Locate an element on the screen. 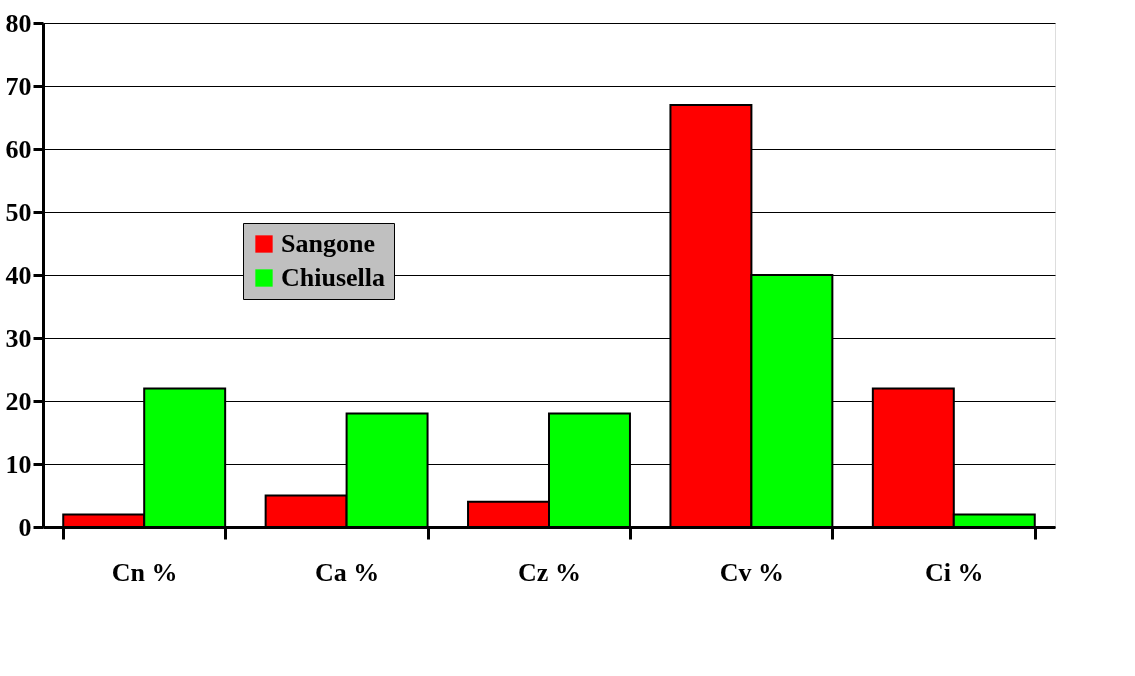 The width and height of the screenshot is (1135, 676). x-tick-label: Cv % is located at coordinates (752, 572).